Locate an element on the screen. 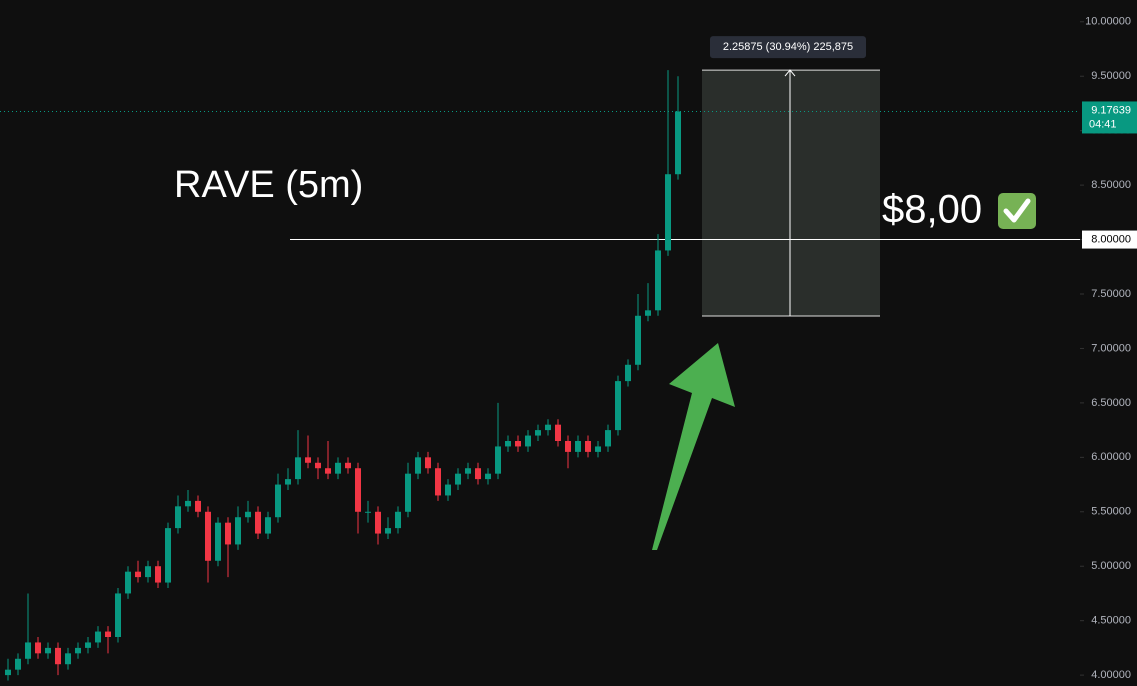 This screenshot has height=686, width=1137. check-icon is located at coordinates (1017, 211).